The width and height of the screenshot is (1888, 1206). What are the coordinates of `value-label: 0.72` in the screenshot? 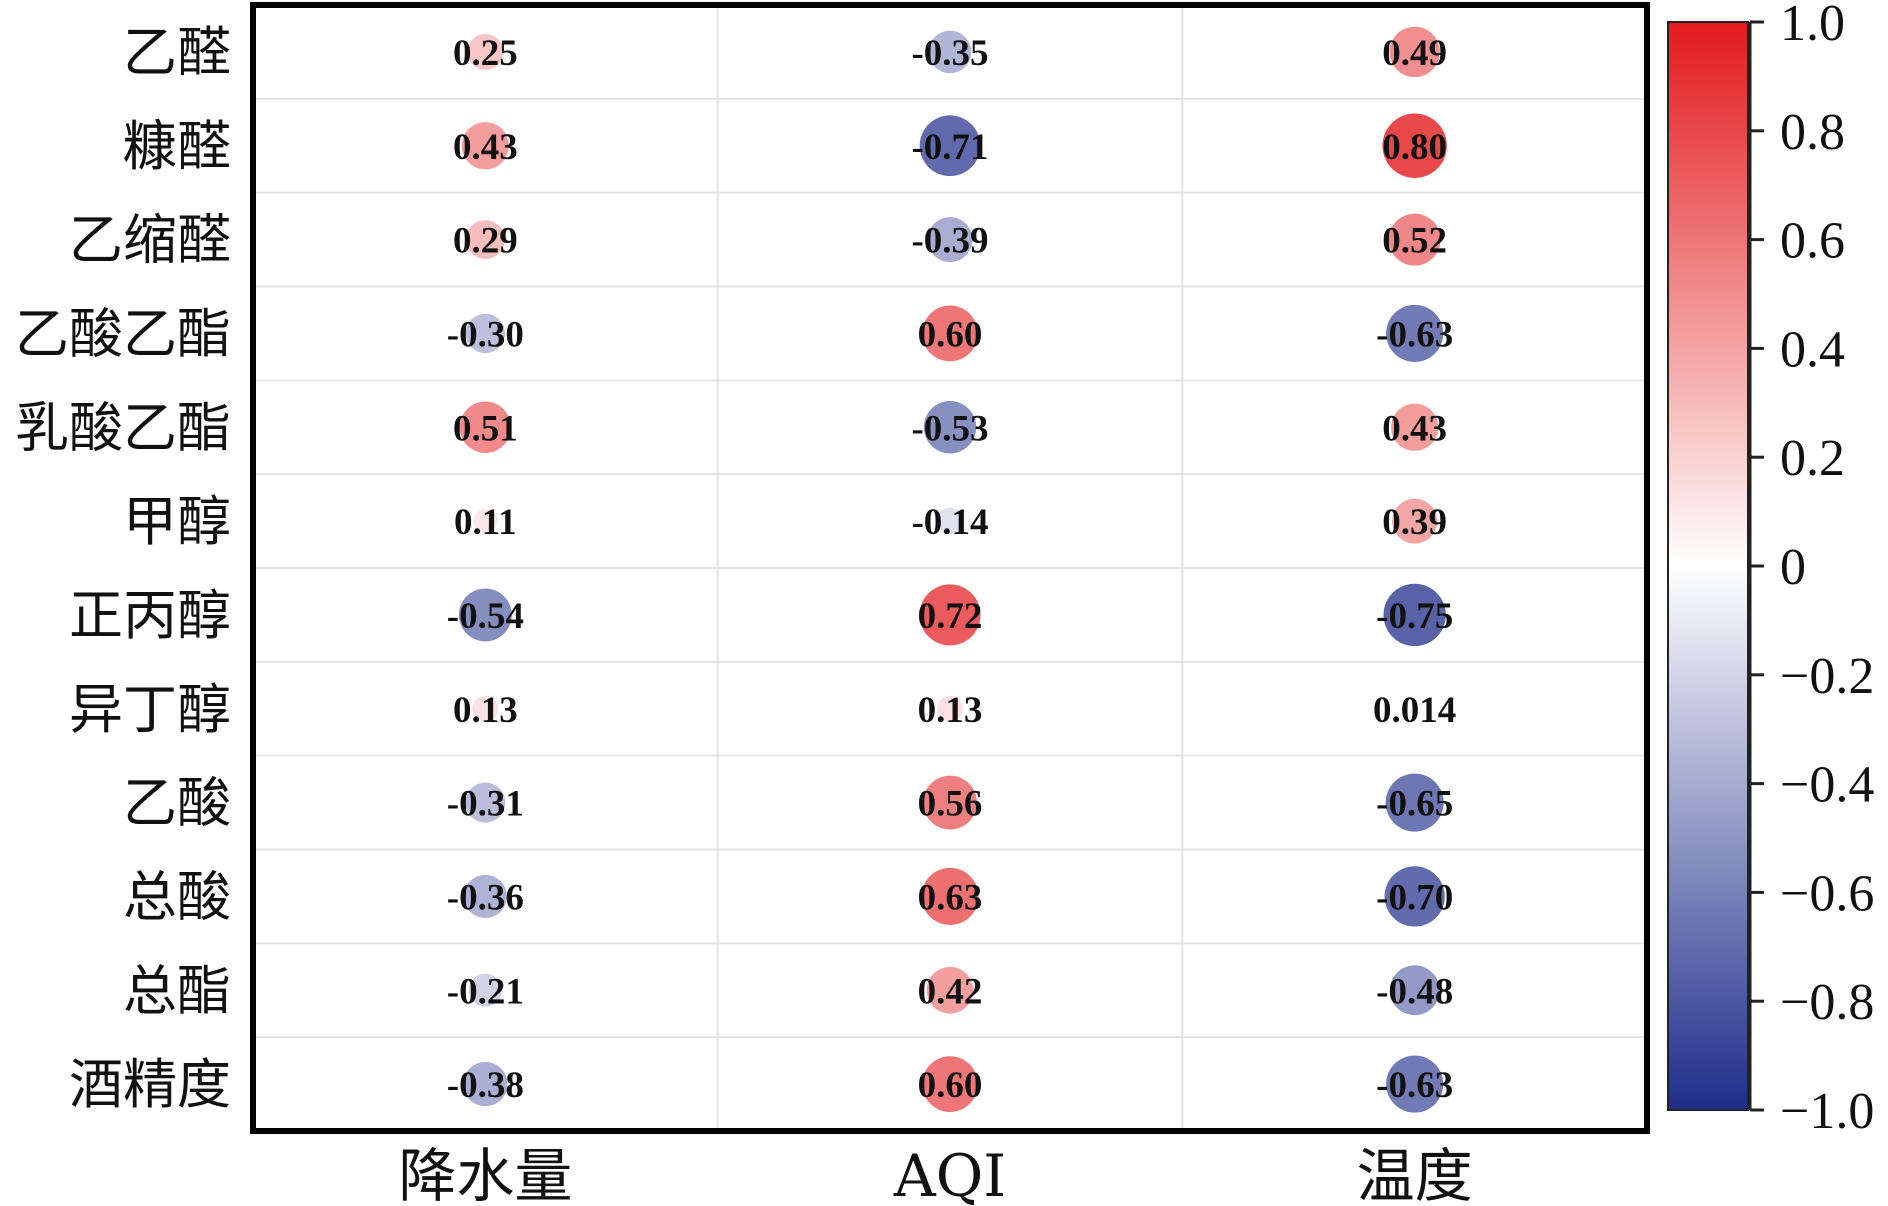 It's located at (950, 616).